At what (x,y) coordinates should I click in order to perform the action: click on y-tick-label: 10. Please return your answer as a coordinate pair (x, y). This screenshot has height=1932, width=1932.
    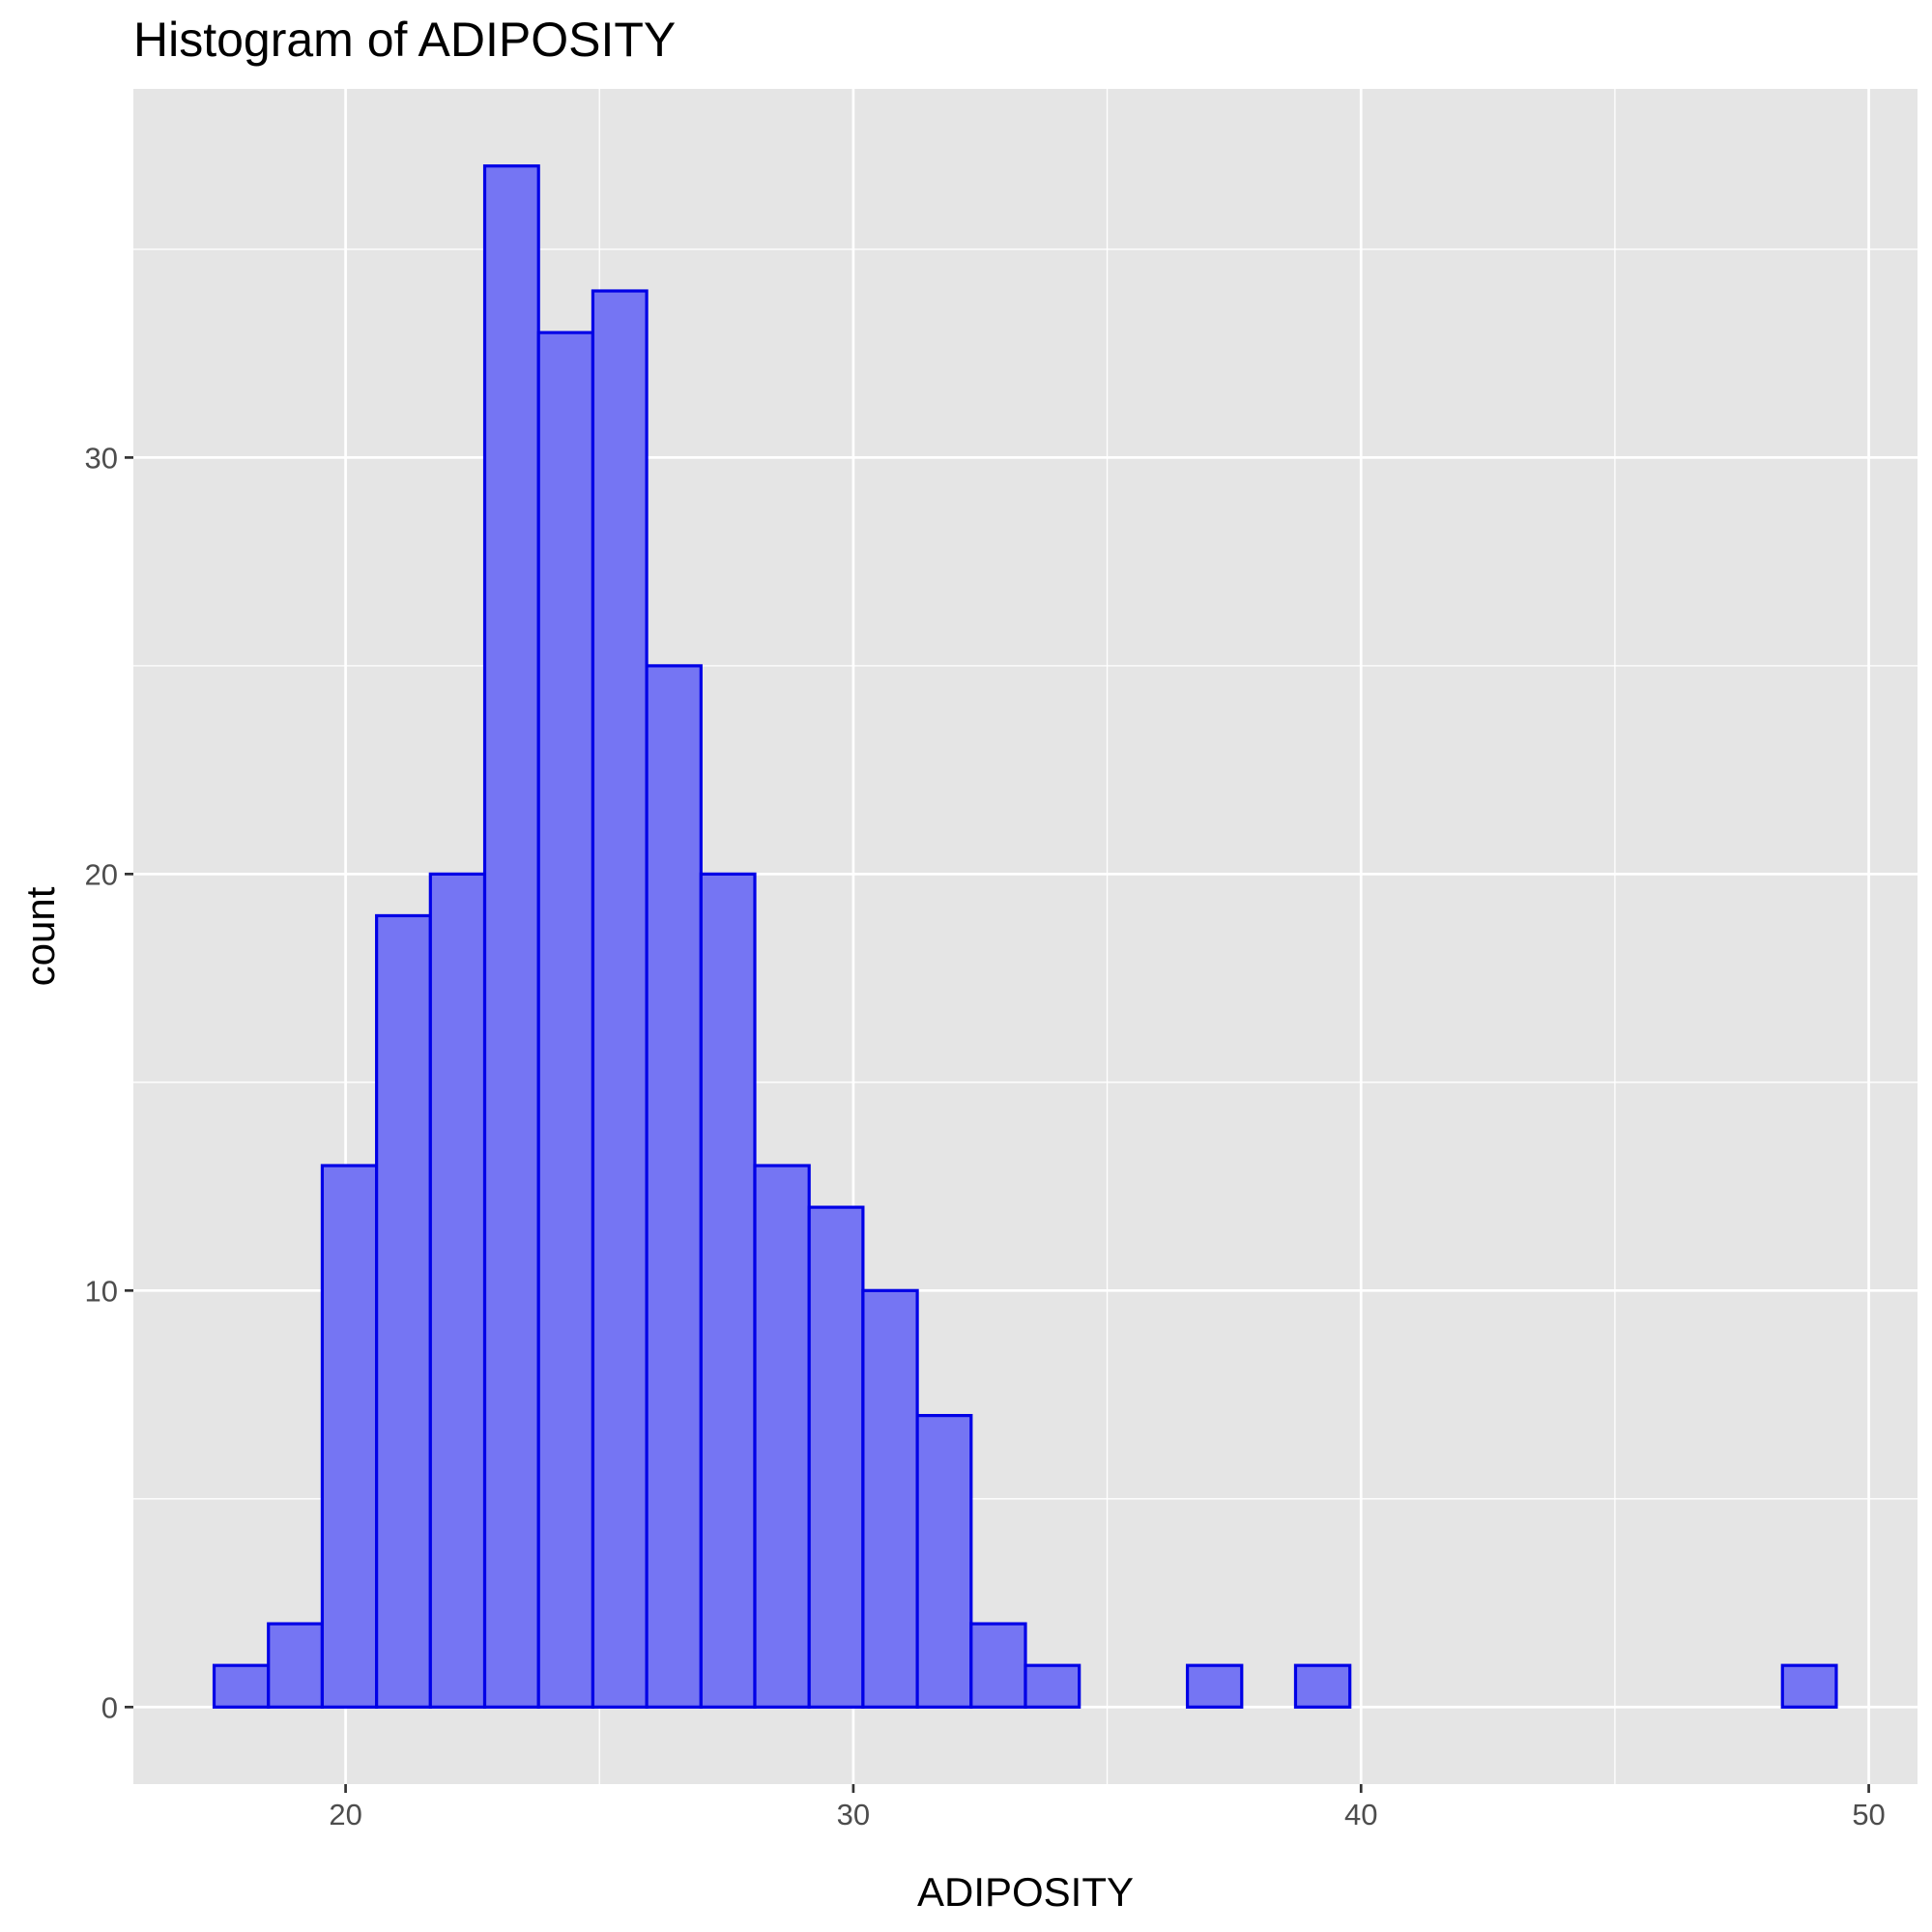
    Looking at the image, I should click on (101, 1291).